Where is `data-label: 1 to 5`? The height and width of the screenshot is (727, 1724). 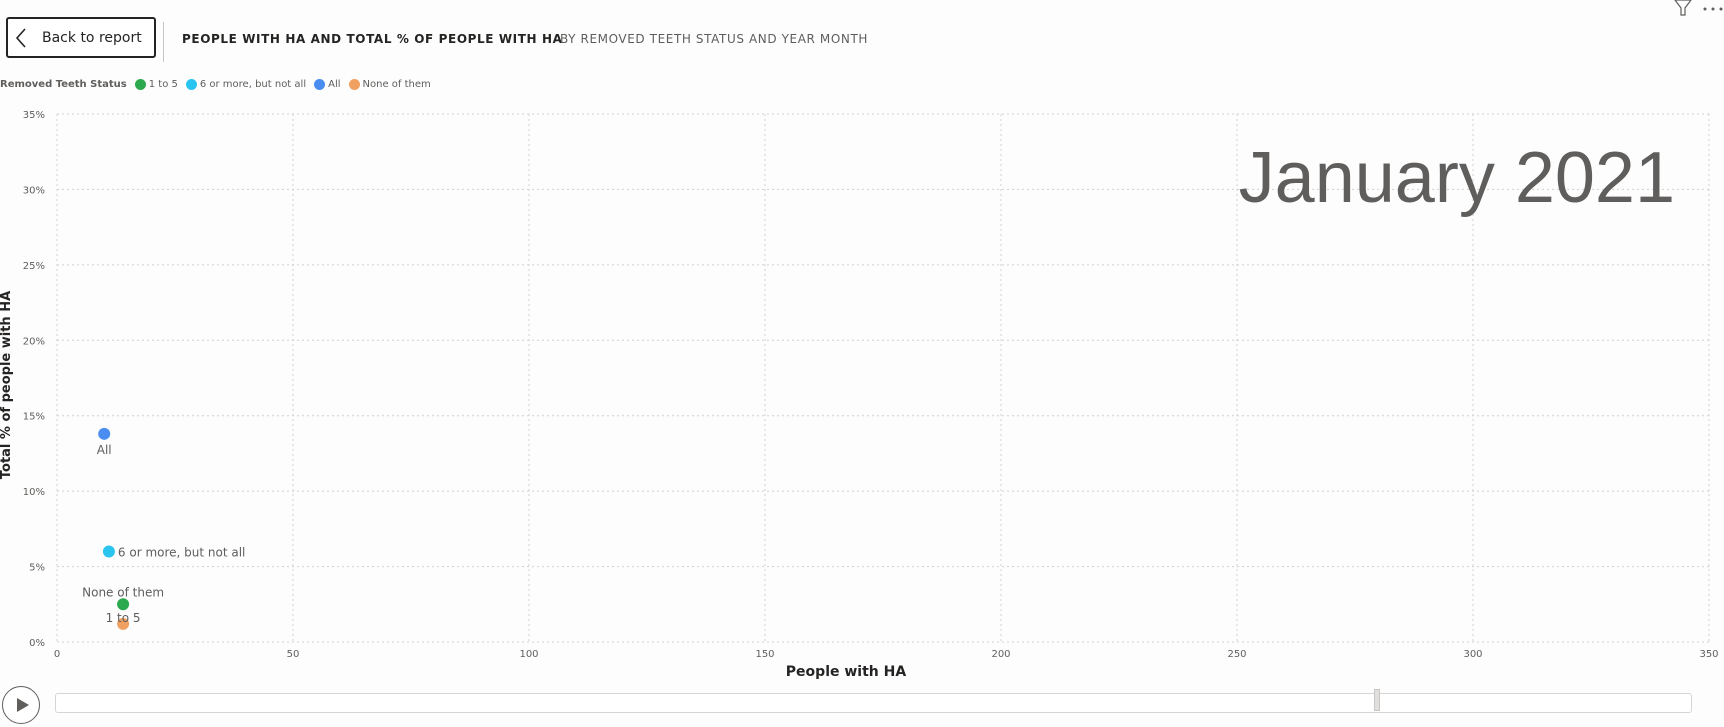
data-label: 1 to 5 is located at coordinates (123, 618).